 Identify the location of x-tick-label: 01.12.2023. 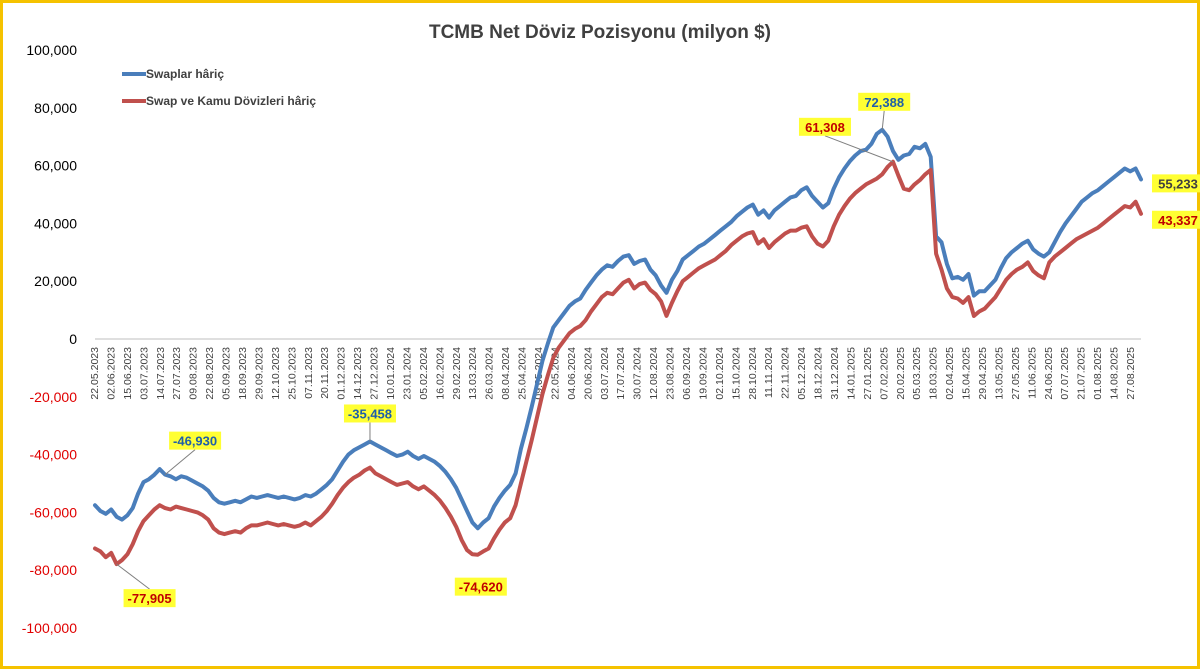
(342, 373).